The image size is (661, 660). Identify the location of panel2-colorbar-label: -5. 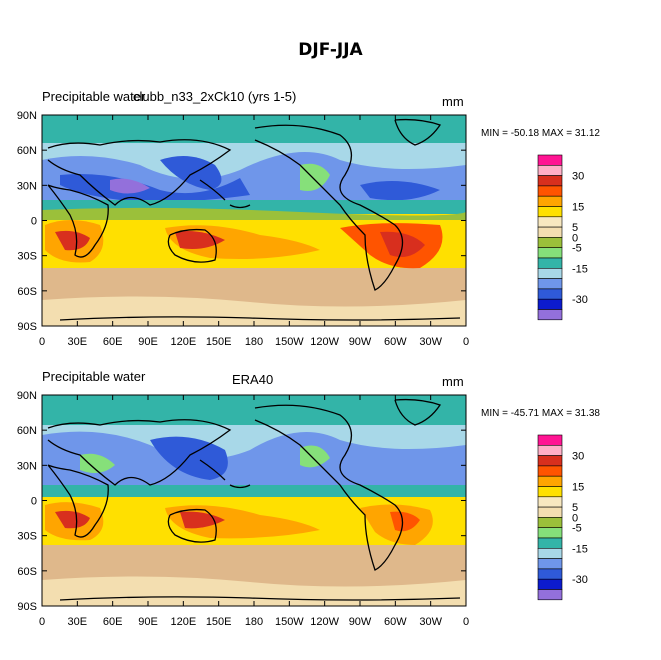
(577, 529).